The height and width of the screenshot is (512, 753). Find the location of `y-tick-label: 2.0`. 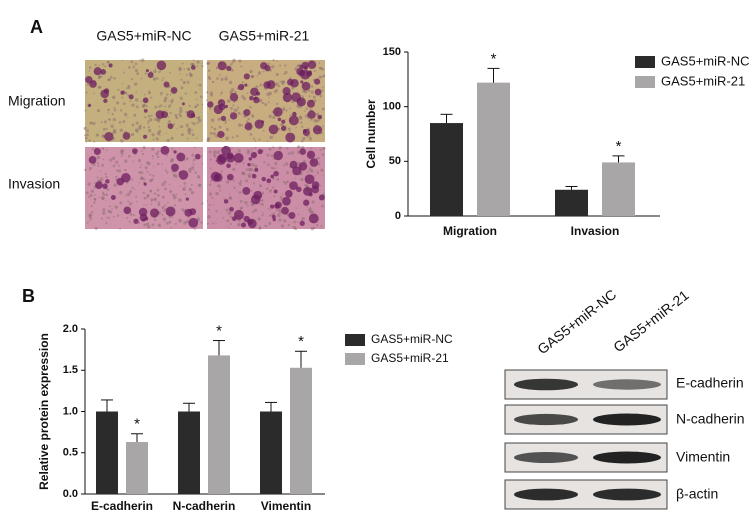

y-tick-label: 2.0 is located at coordinates (70, 329).